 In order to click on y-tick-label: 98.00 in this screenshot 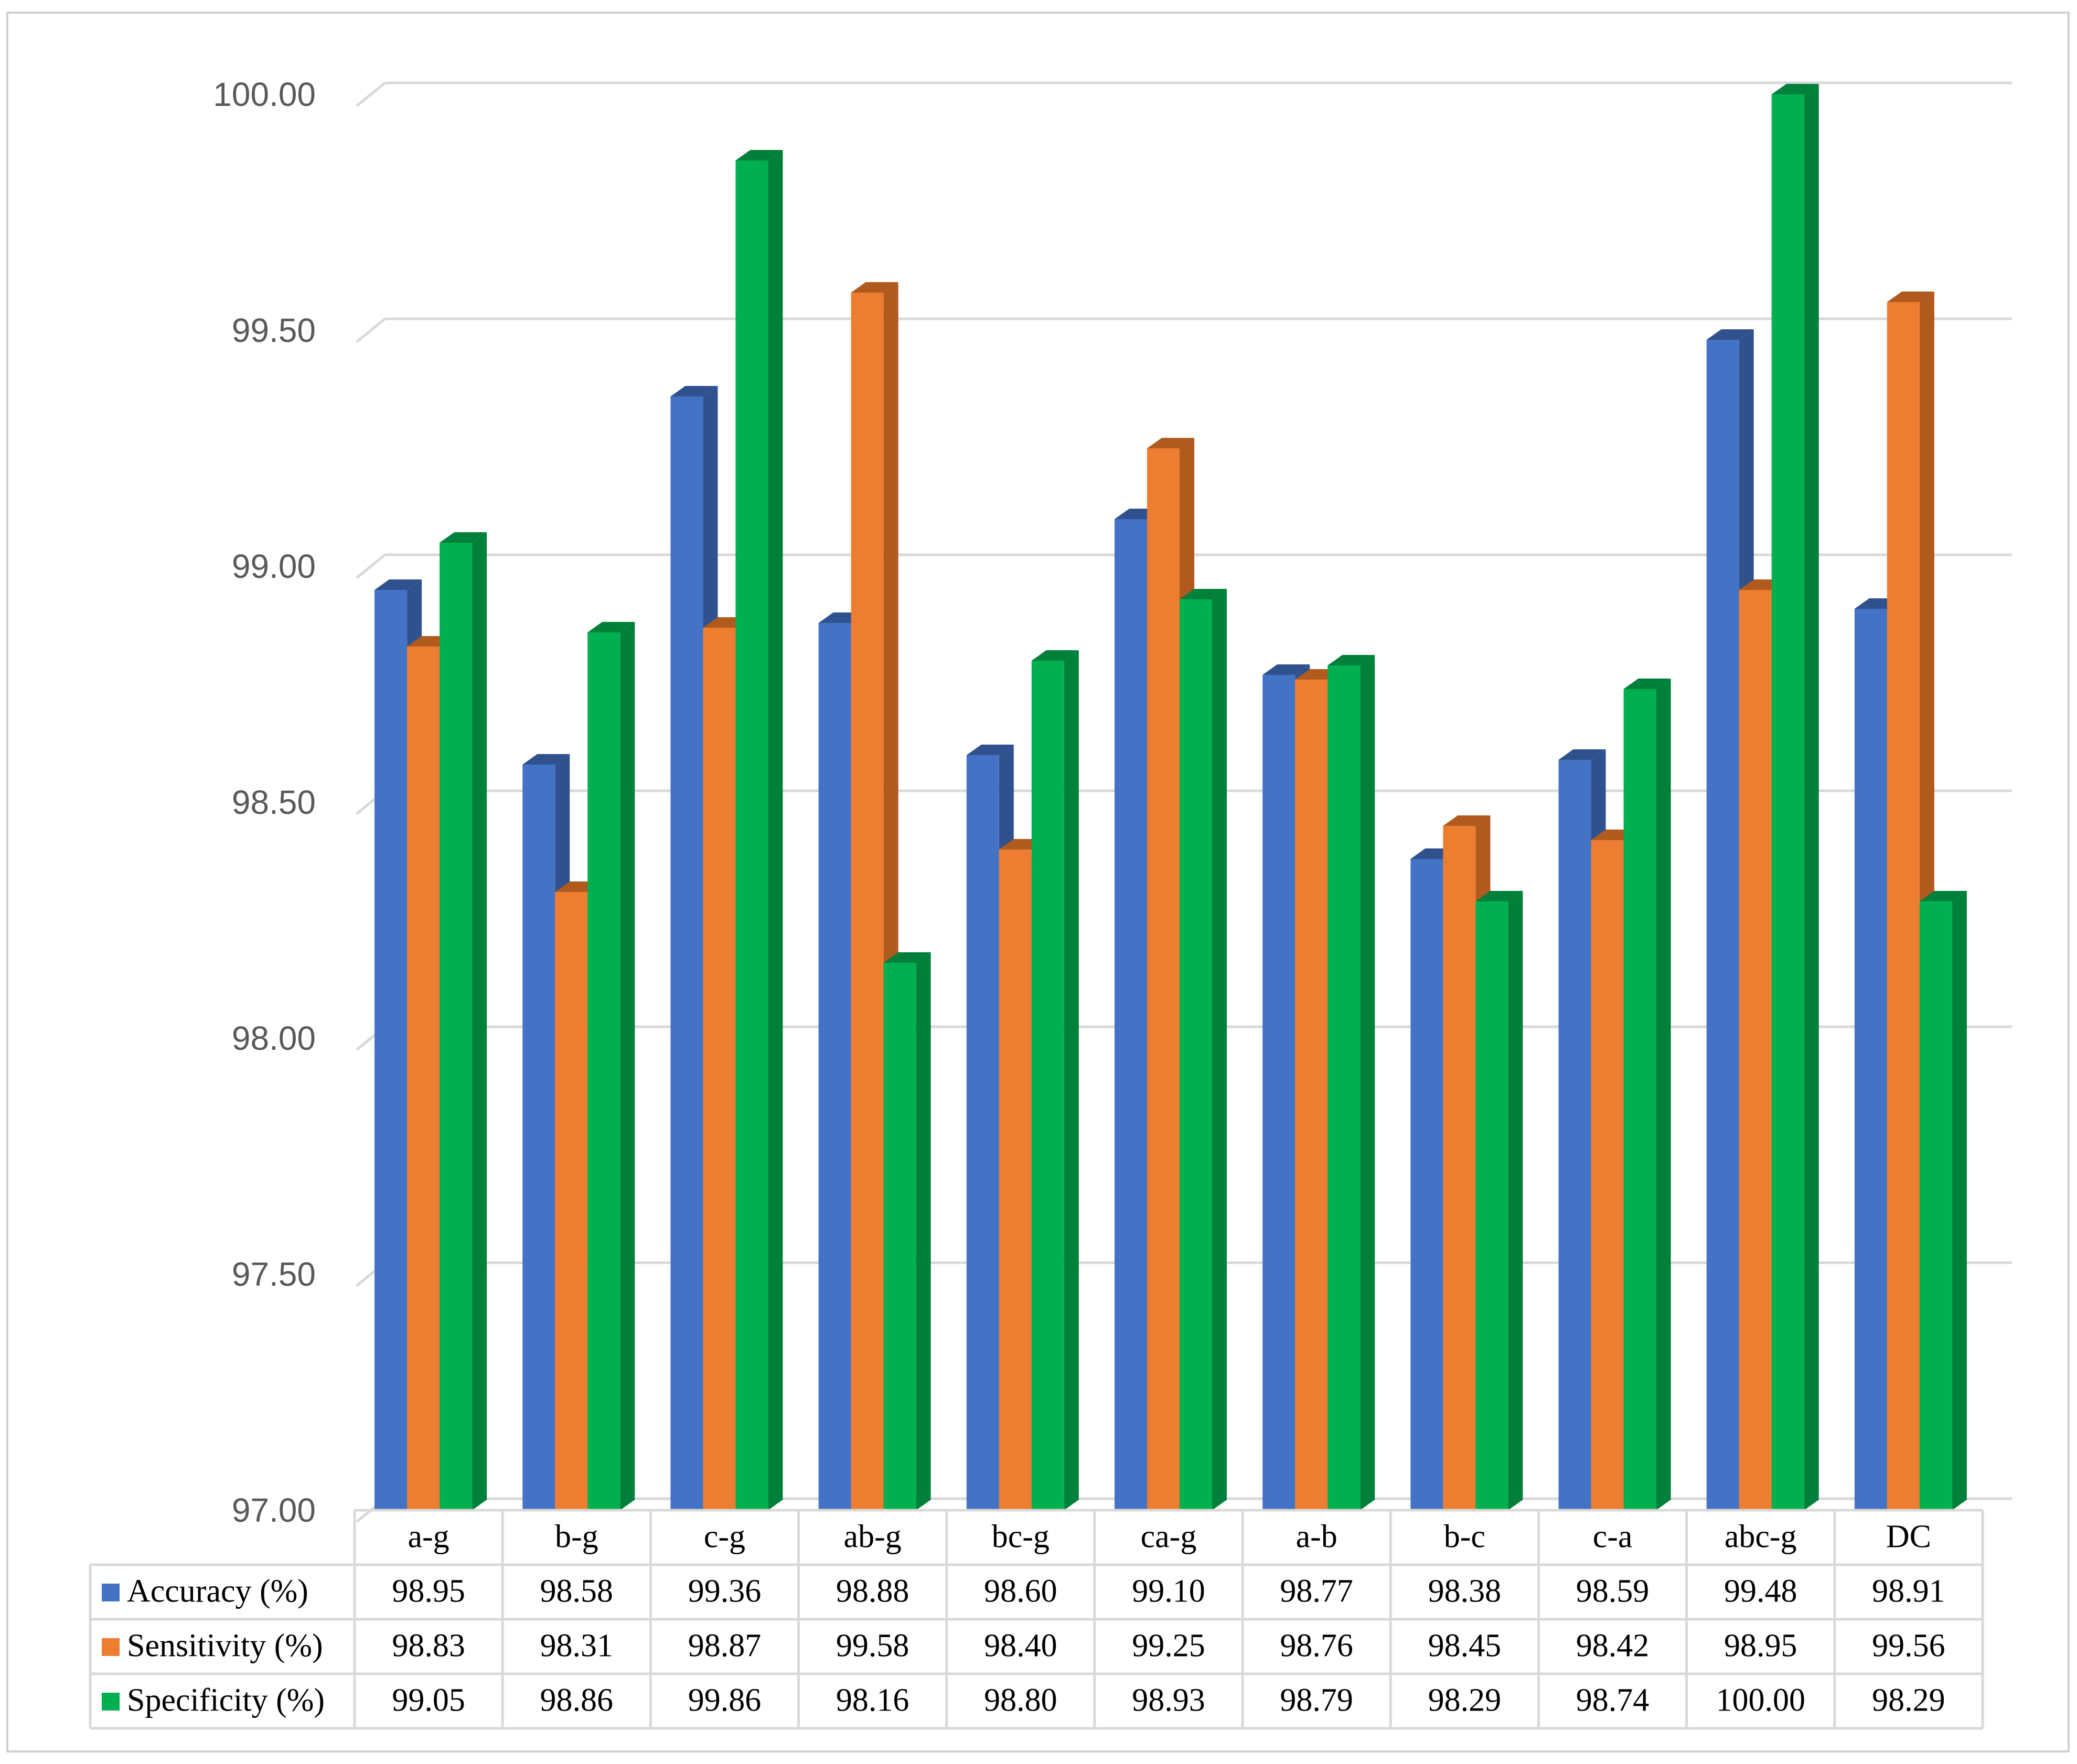, I will do `click(274, 1038)`.